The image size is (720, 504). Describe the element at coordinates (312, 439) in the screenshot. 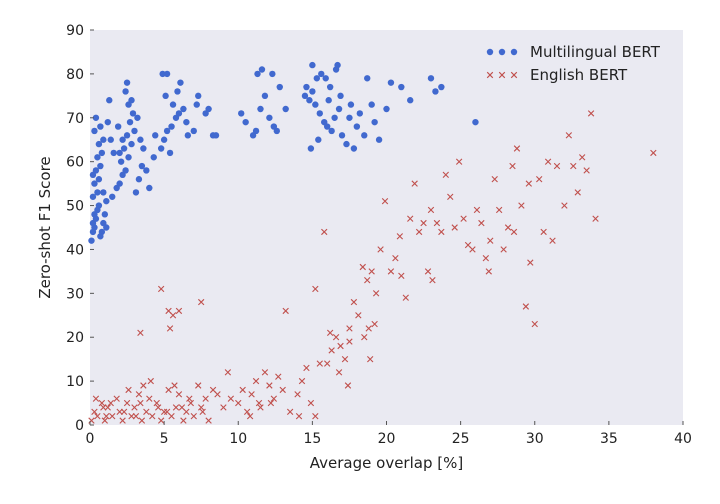

I see `x-tick-label: 15` at that location.